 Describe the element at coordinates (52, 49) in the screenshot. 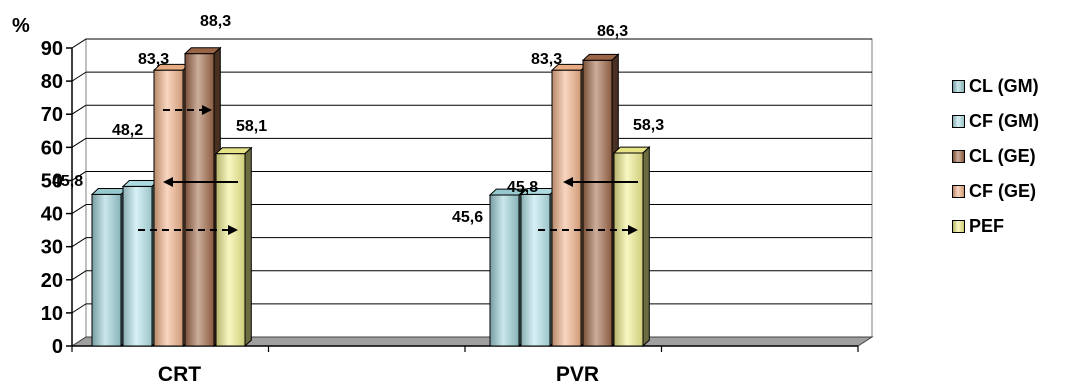

I see `y-tick-label: 90` at that location.